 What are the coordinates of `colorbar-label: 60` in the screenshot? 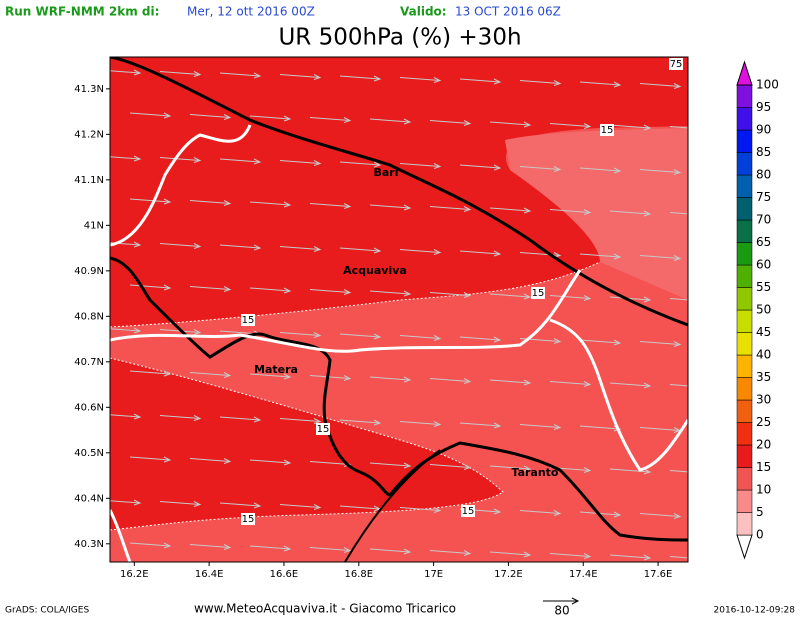 It's located at (763, 265).